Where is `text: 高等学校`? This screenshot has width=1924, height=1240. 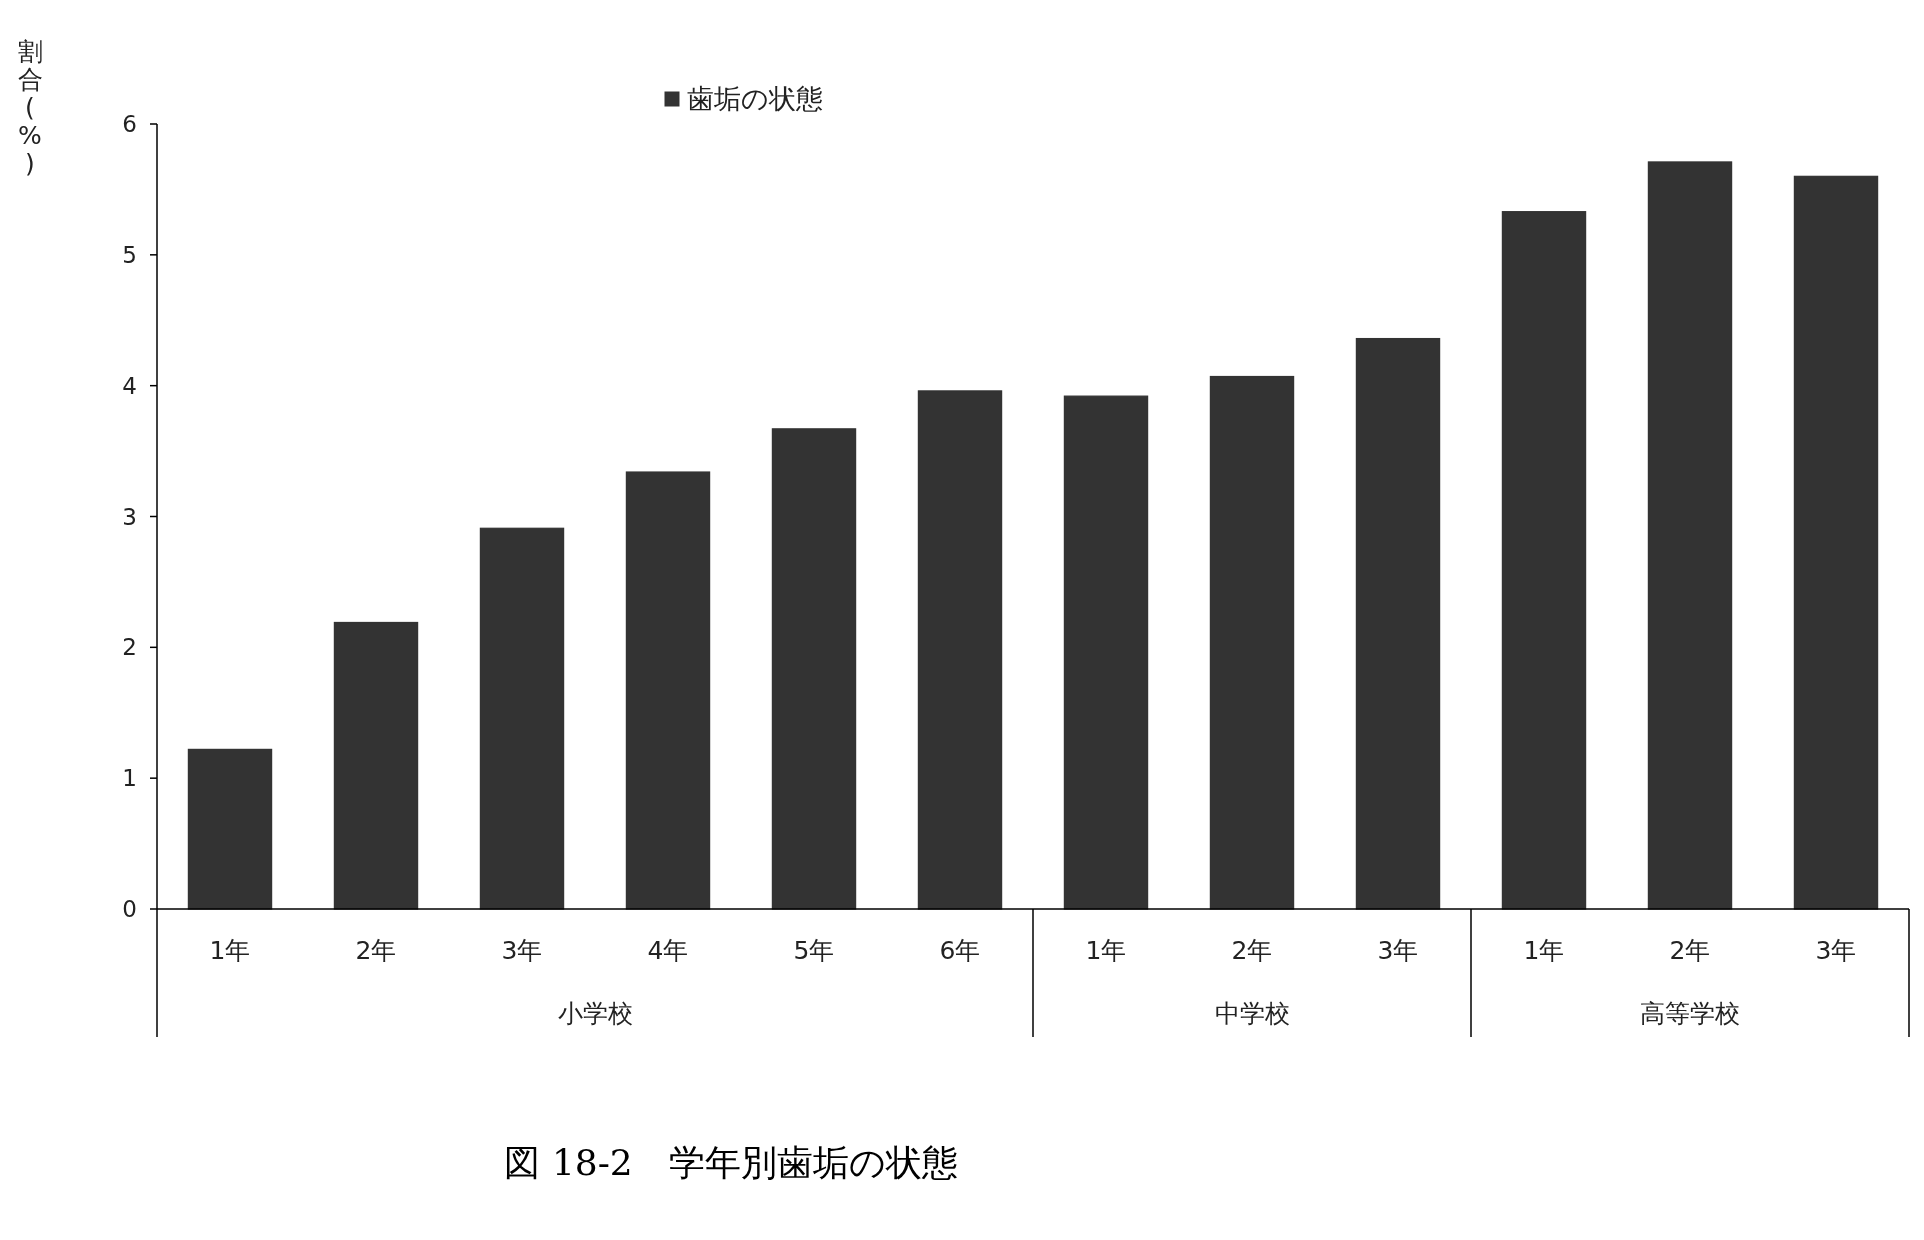 text: 高等学校 is located at coordinates (1690, 1013).